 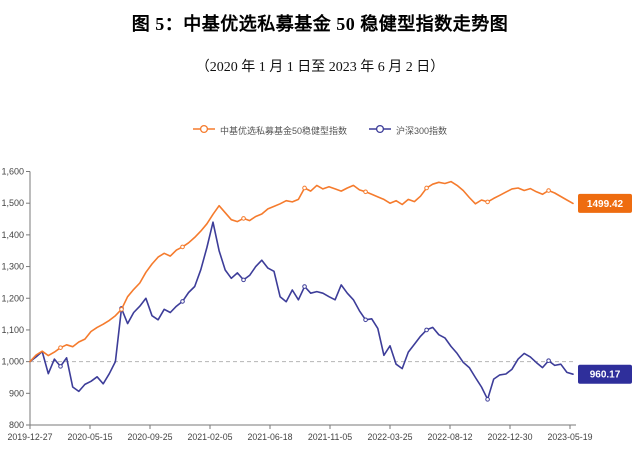 I want to click on fund-end-value-label-text: 1499.42, so click(x=605, y=204).